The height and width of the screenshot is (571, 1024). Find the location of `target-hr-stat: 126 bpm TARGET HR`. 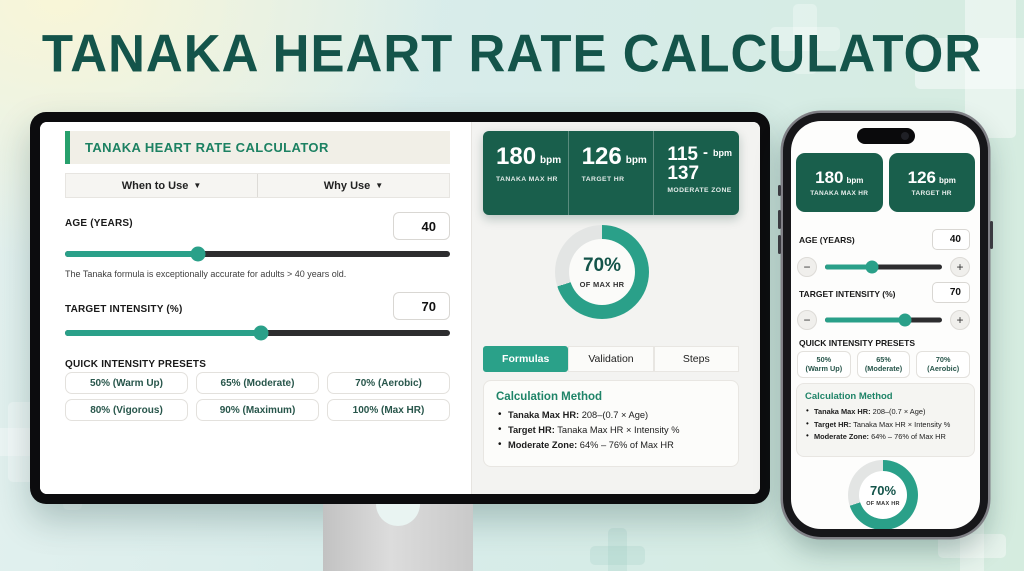

target-hr-stat: 126 bpm TARGET HR is located at coordinates (610, 173).